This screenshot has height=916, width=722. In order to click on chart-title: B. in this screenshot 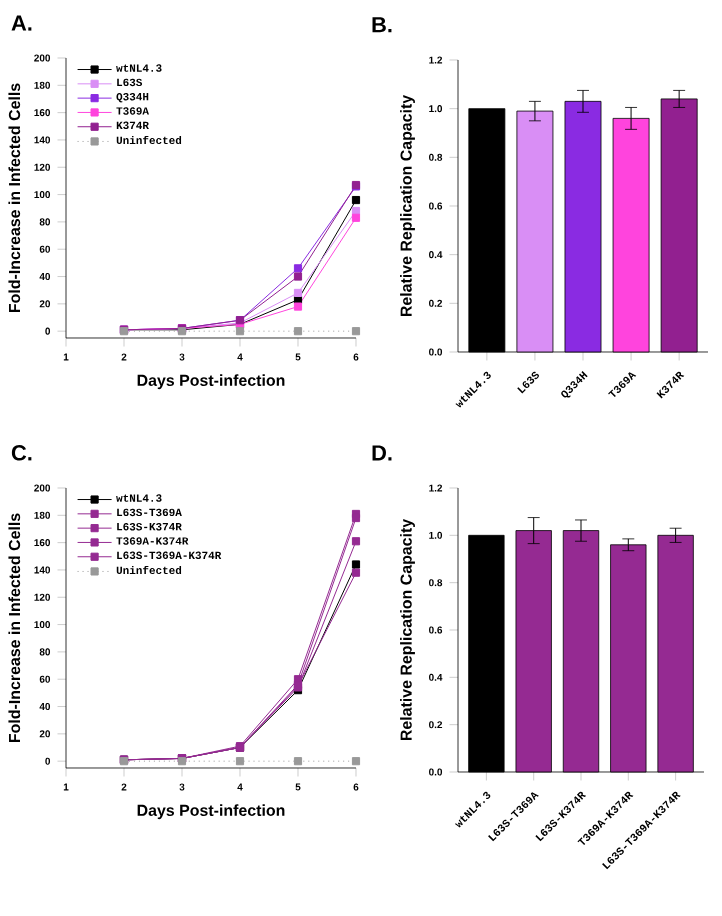, I will do `click(382, 25)`.